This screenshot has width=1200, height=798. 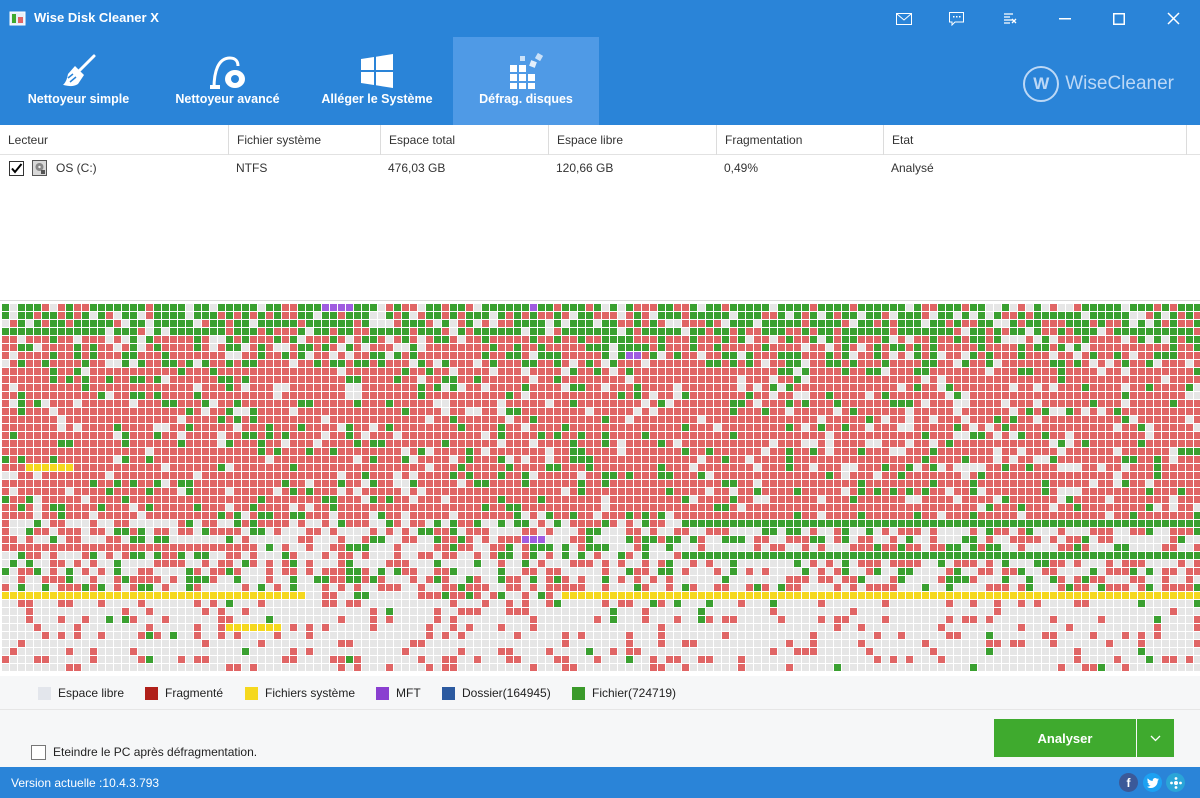 I want to click on tab-defrag-disques: Défrag. disques, so click(x=526, y=81).